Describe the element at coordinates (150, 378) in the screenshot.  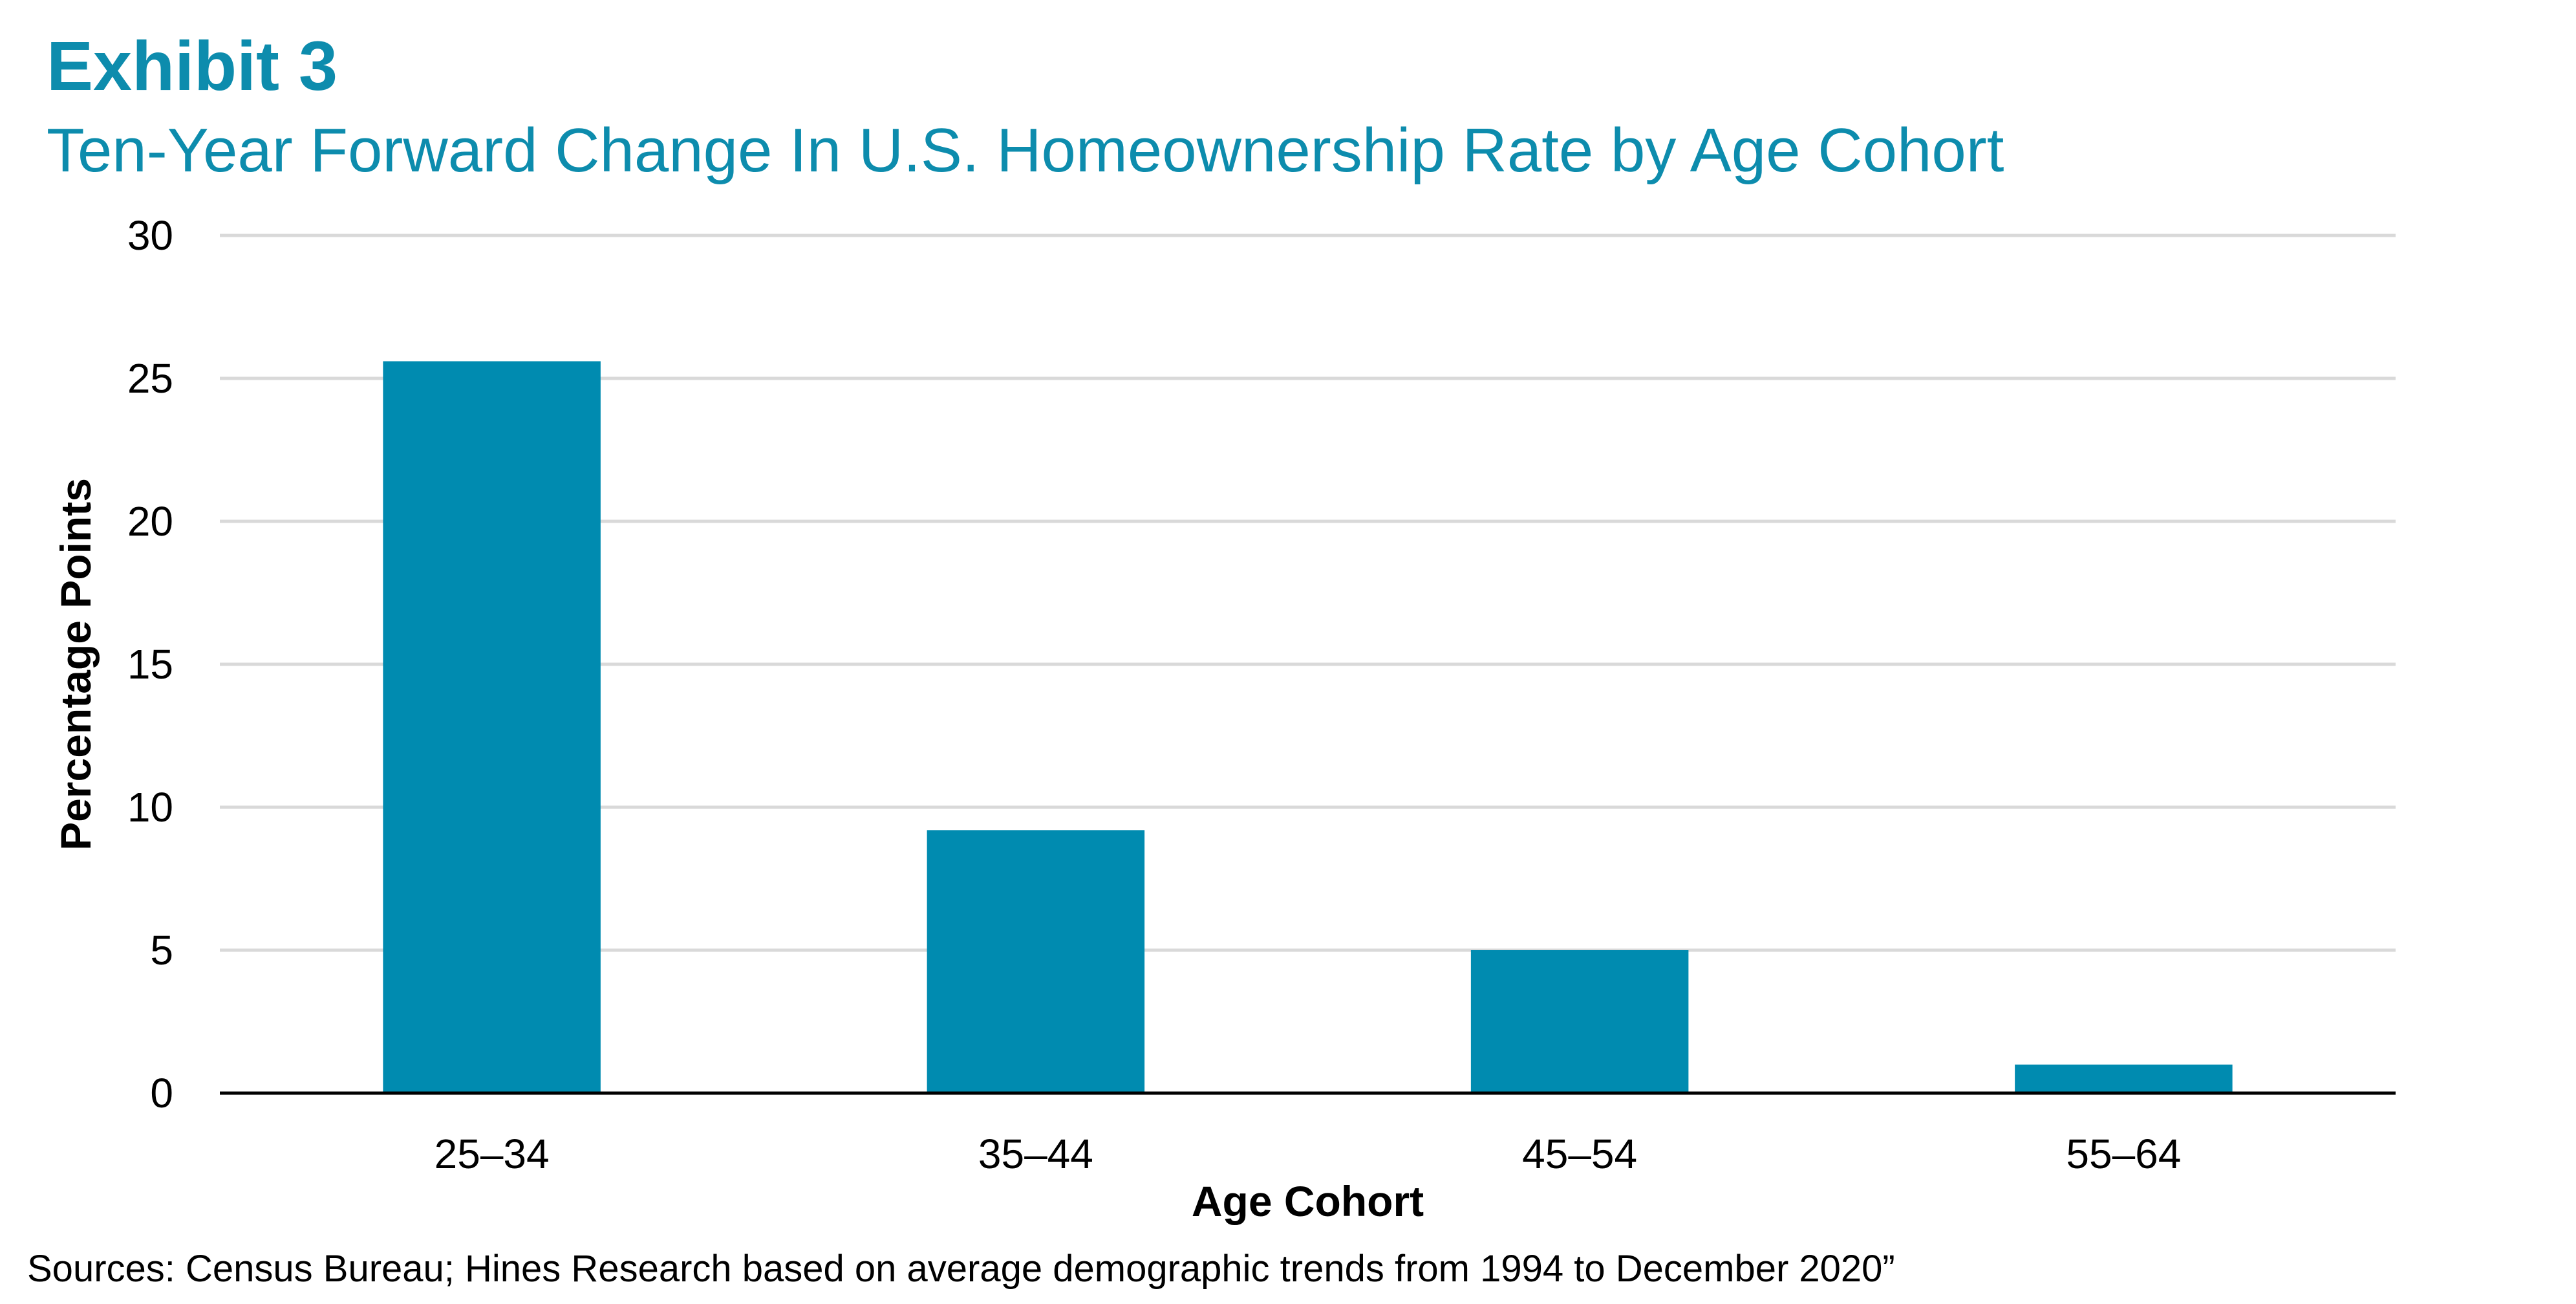
I see `y-tick-label: 25` at that location.